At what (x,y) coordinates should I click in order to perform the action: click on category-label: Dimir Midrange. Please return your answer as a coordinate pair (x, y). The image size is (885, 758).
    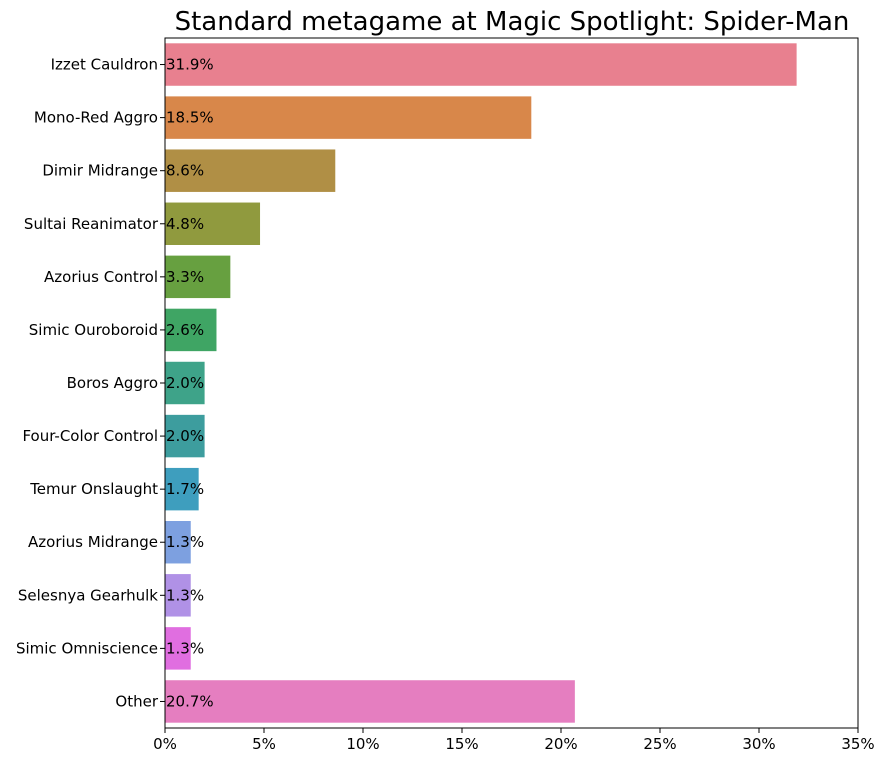
    Looking at the image, I should click on (100, 171).